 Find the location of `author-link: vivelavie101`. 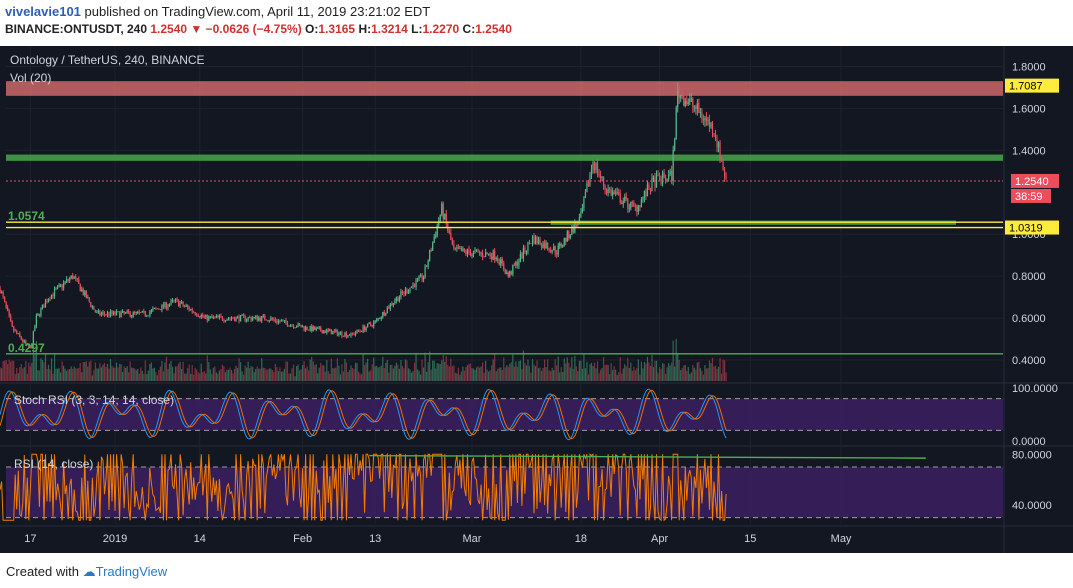

author-link: vivelavie101 is located at coordinates (43, 11).